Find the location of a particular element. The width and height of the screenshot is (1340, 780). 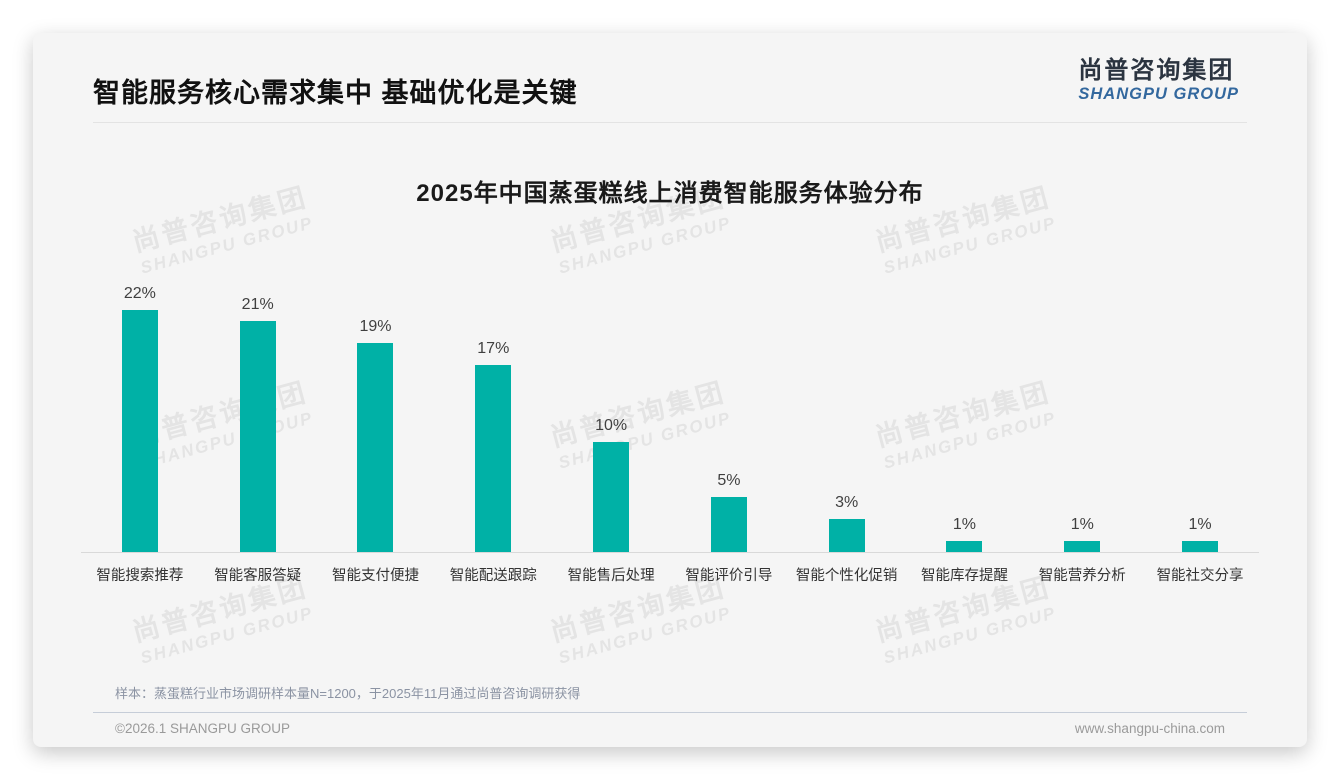

bar-column: 17% is located at coordinates (493, 446).